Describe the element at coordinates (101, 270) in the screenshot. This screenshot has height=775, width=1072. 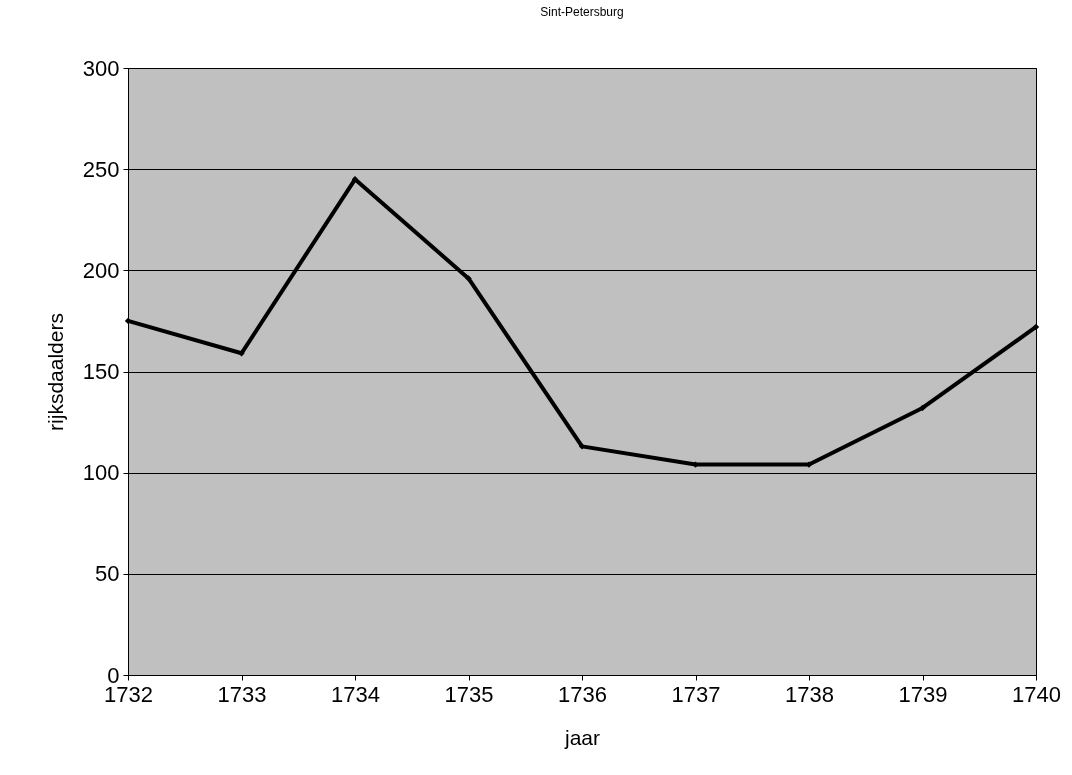
I see `y-tick-label: 200` at that location.